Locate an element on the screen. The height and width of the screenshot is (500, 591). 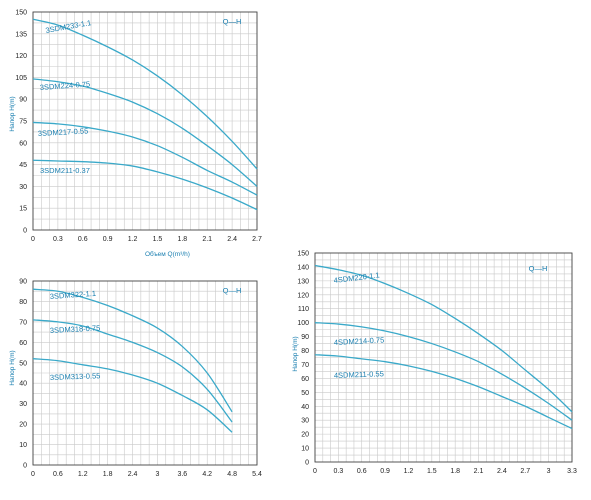
x-tick-label: 3.3 is located at coordinates (572, 471).